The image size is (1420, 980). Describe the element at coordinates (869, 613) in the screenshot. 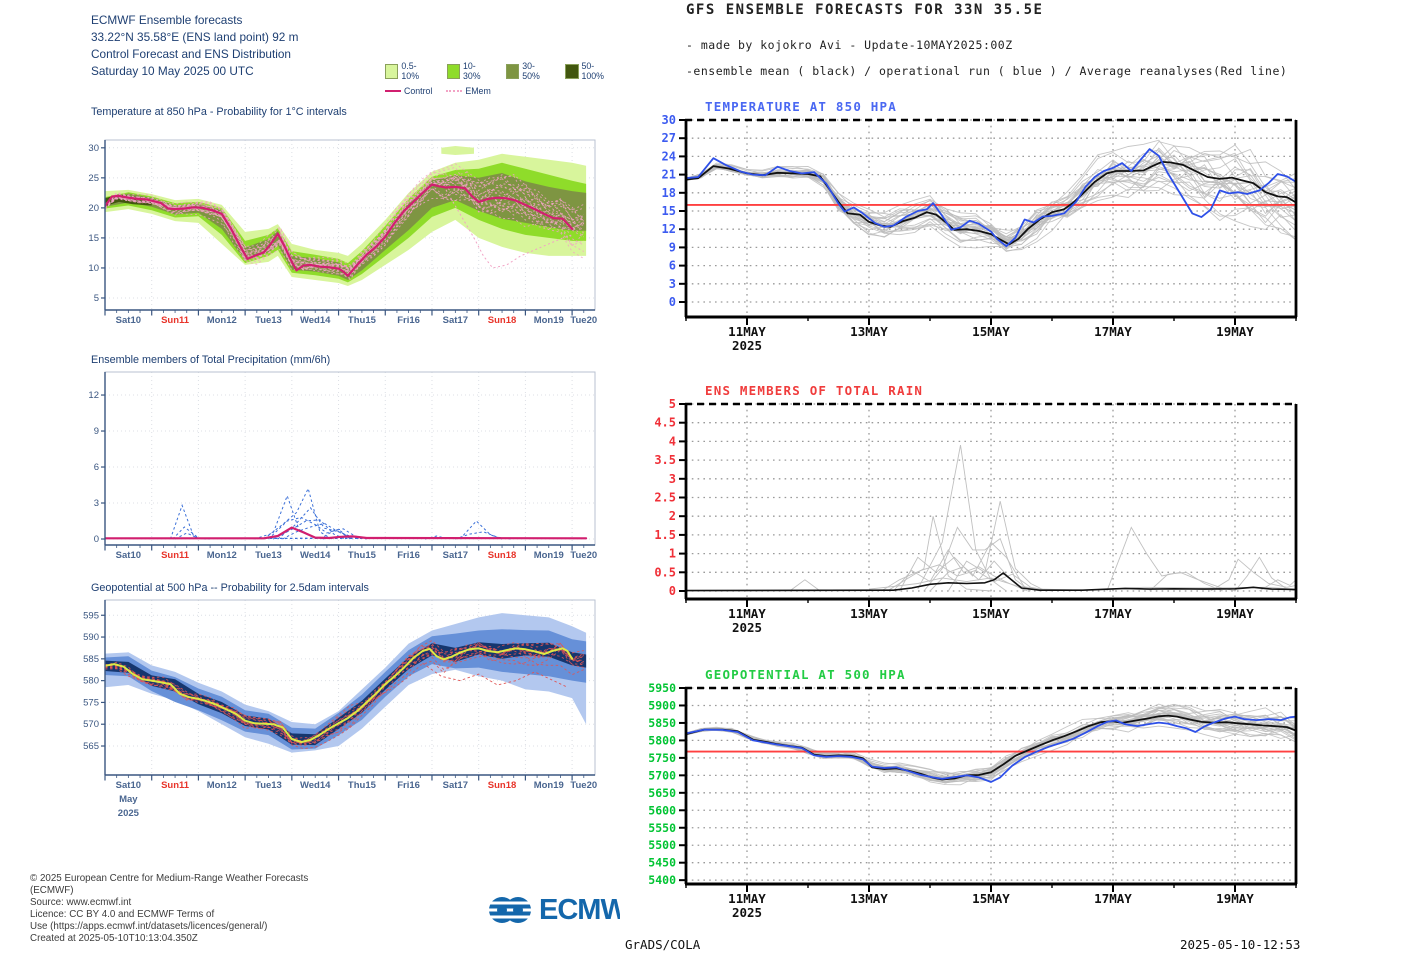

I see `svg-text: 13MAY` at that location.